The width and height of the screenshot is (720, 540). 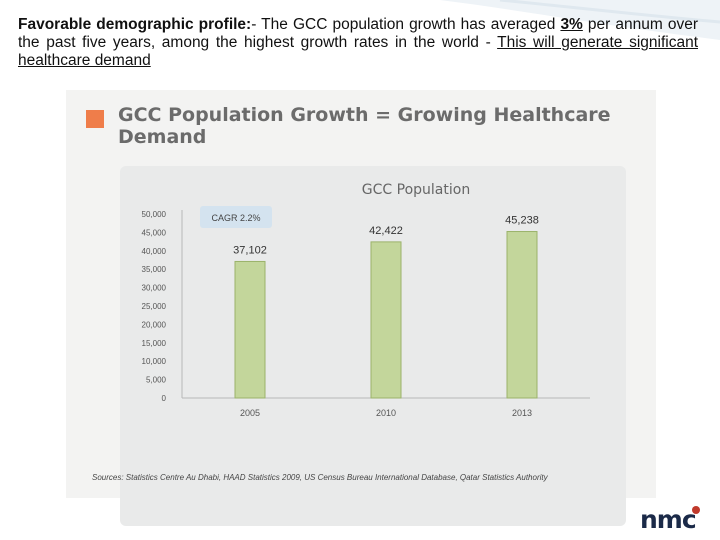 What do you see at coordinates (154, 288) in the screenshot?
I see `y-tick-label: 30,000` at bounding box center [154, 288].